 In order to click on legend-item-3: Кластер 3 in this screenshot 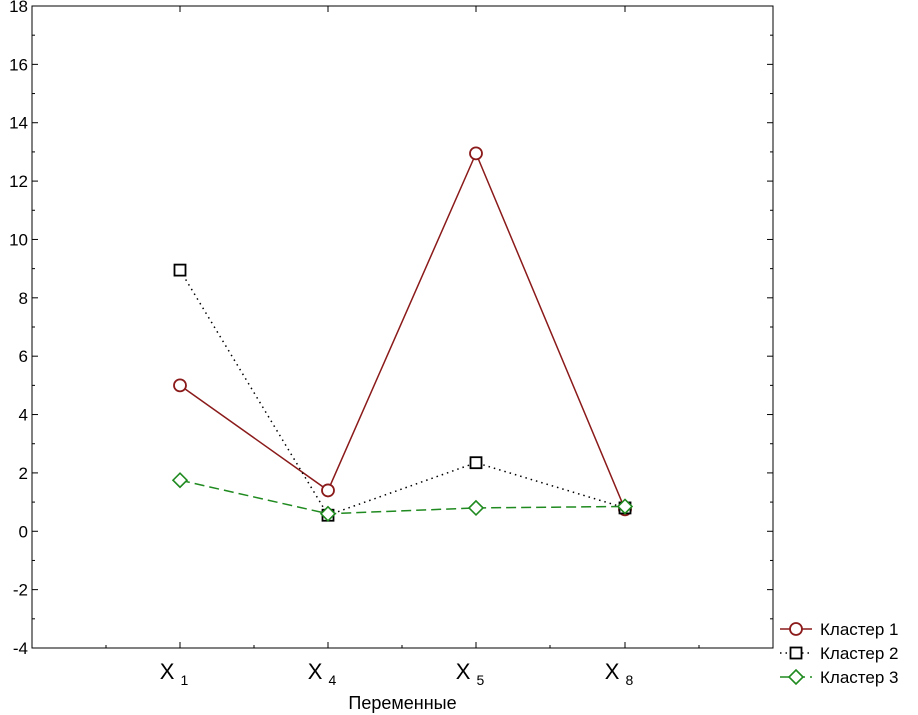, I will do `click(839, 677)`.